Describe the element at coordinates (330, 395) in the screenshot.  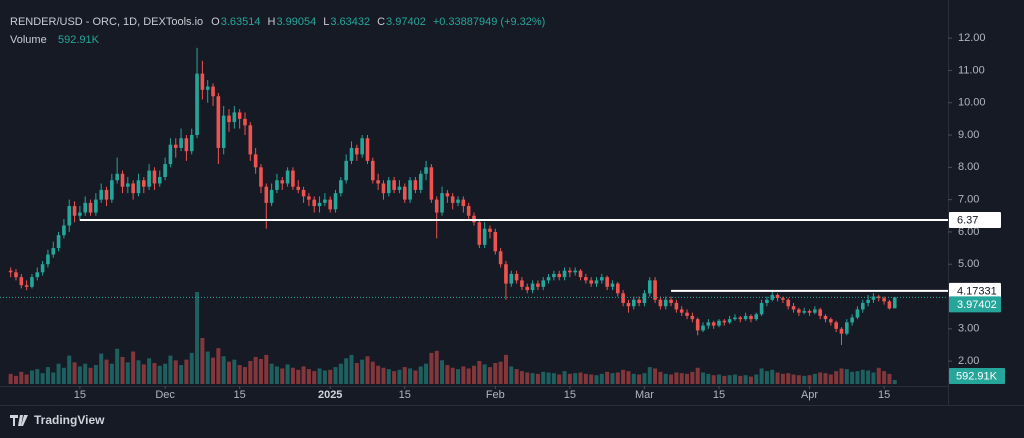
I see `x-tick-label: 2025` at that location.